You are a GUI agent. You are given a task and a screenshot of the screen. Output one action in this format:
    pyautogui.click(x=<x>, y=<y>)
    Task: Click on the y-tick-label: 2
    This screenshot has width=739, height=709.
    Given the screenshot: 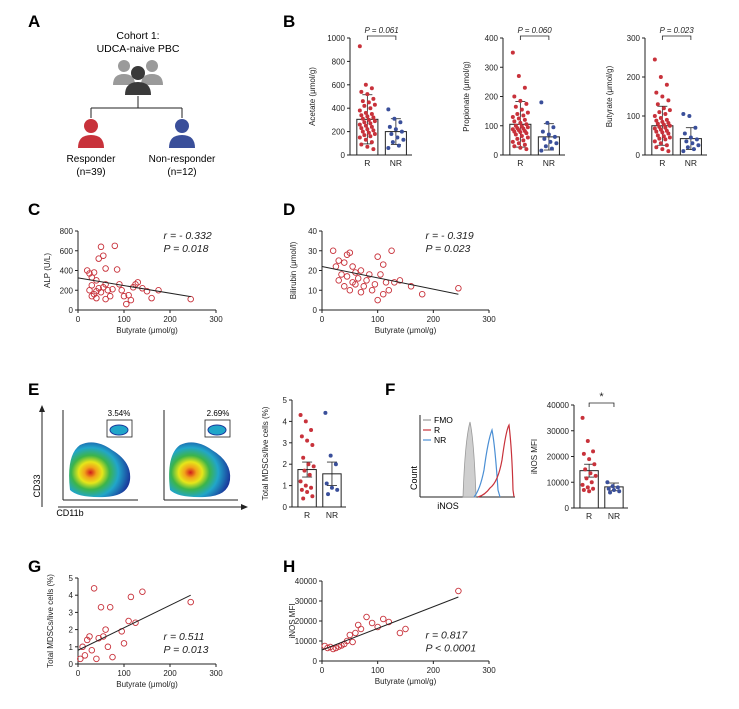 What is the action you would take?
    pyautogui.click(x=285, y=464)
    